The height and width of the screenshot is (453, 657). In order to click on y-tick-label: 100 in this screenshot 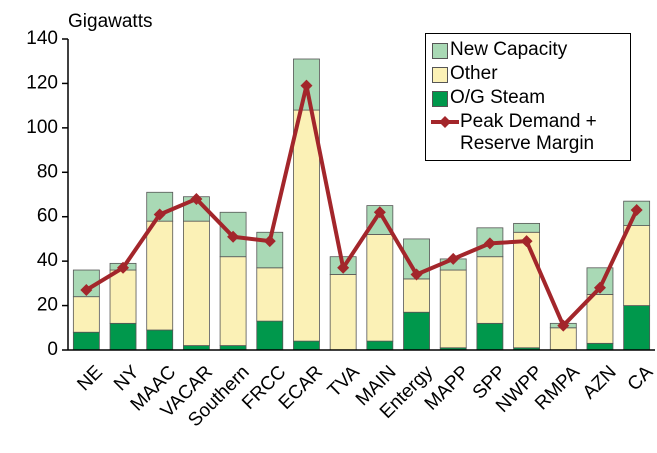, I will do `click(42, 127)`.